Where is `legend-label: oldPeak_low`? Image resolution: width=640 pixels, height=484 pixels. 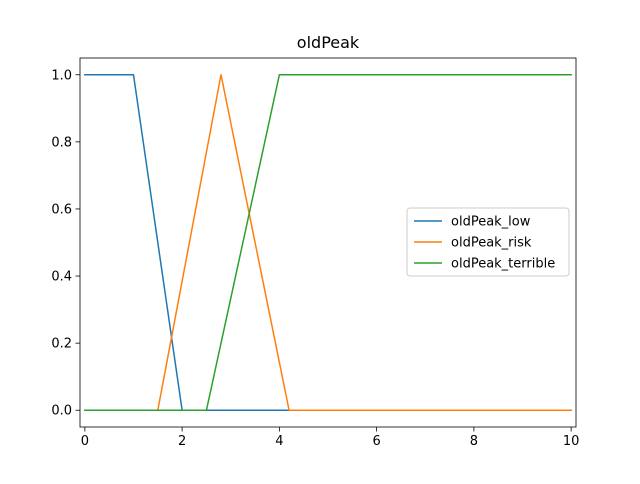
legend-label: oldPeak_low is located at coordinates (491, 222).